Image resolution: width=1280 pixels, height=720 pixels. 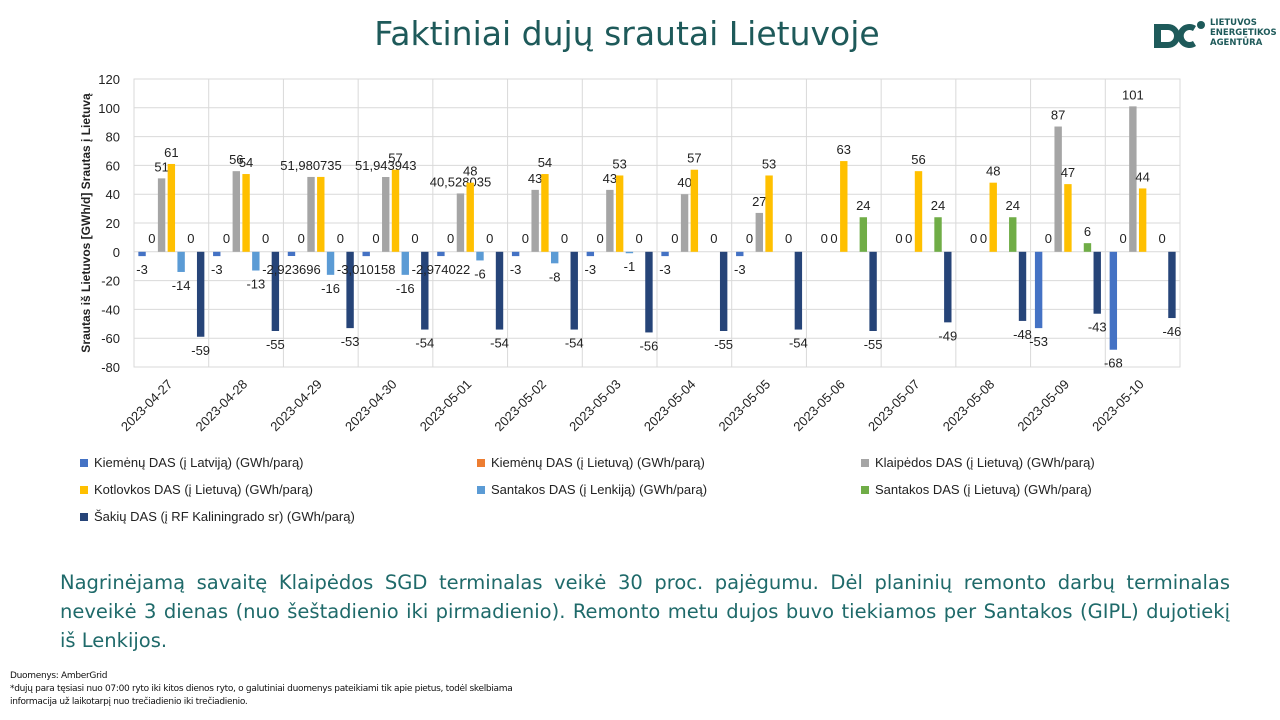 What do you see at coordinates (110, 367) in the screenshot?
I see `y-tick-label: -80` at bounding box center [110, 367].